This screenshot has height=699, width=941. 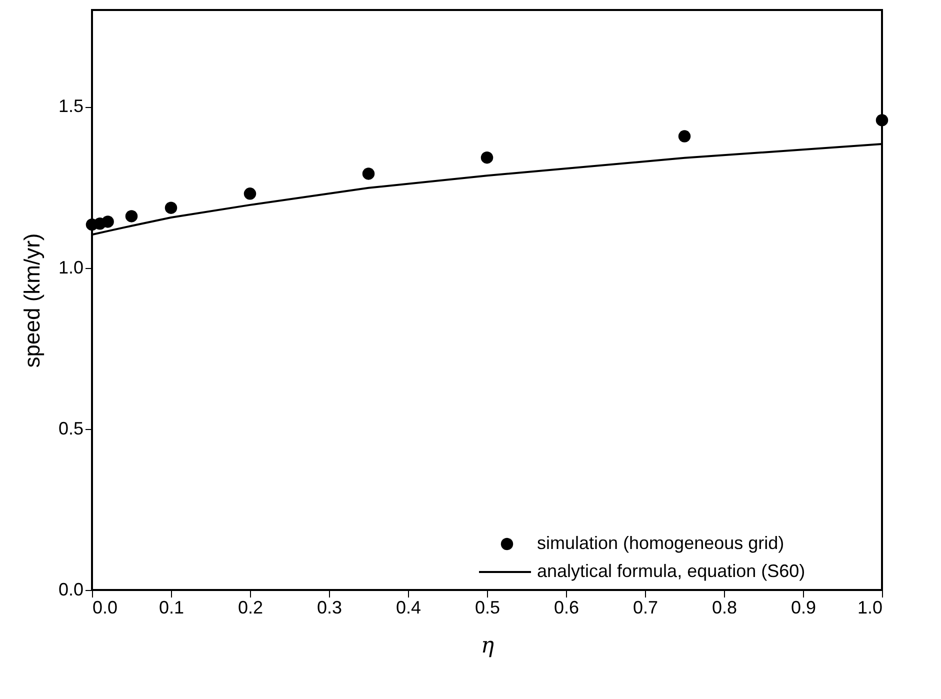 What do you see at coordinates (671, 571) in the screenshot?
I see `legend-label: analytical formula, equation (S60)` at bounding box center [671, 571].